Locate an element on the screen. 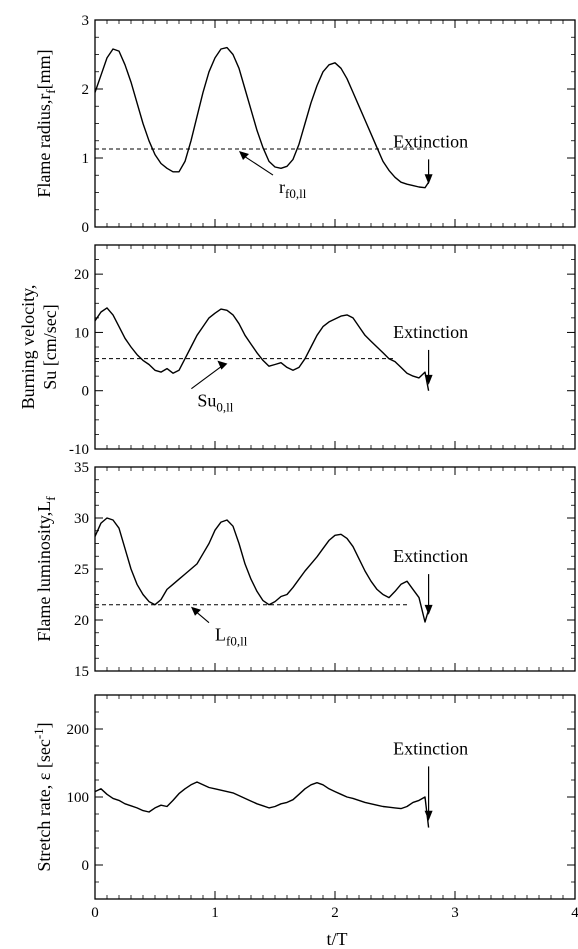 The width and height of the screenshot is (578, 949). y-axis-label-line2: Su [cm/sec] is located at coordinates (50, 346).